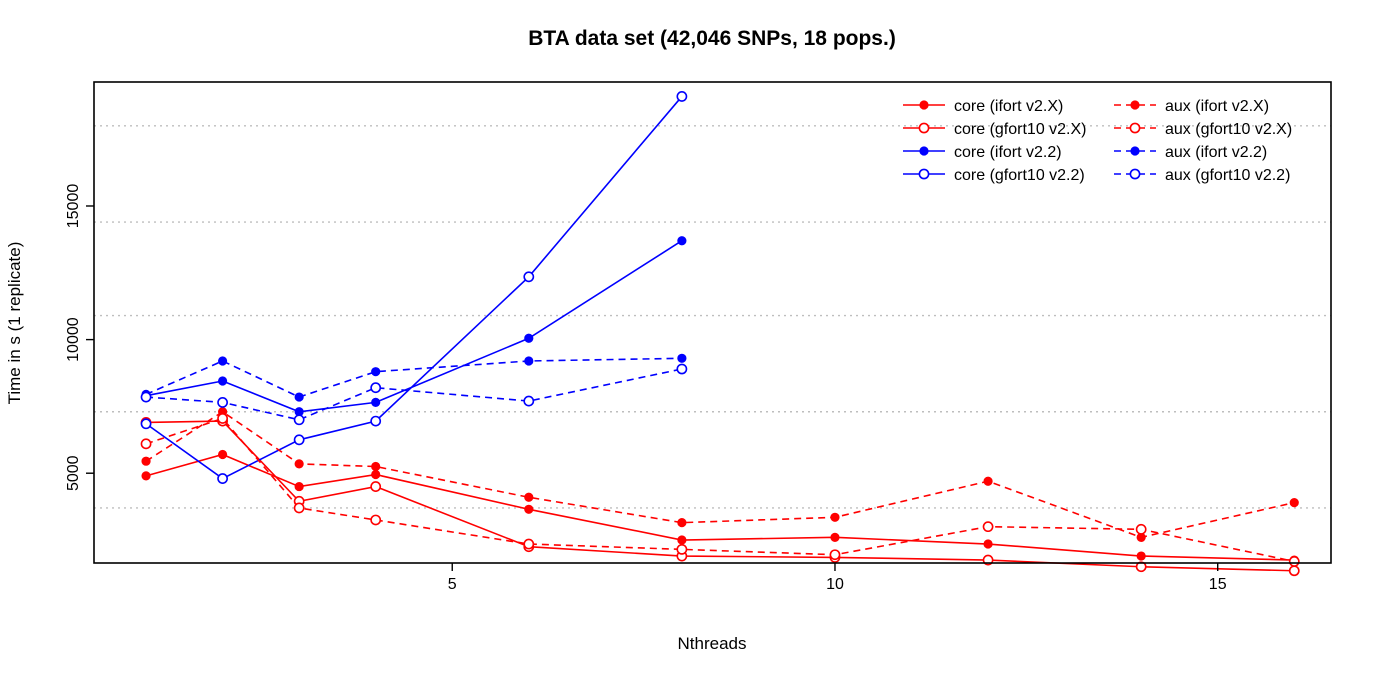  I want to click on x-axis-label: Nthreads, so click(712, 643).